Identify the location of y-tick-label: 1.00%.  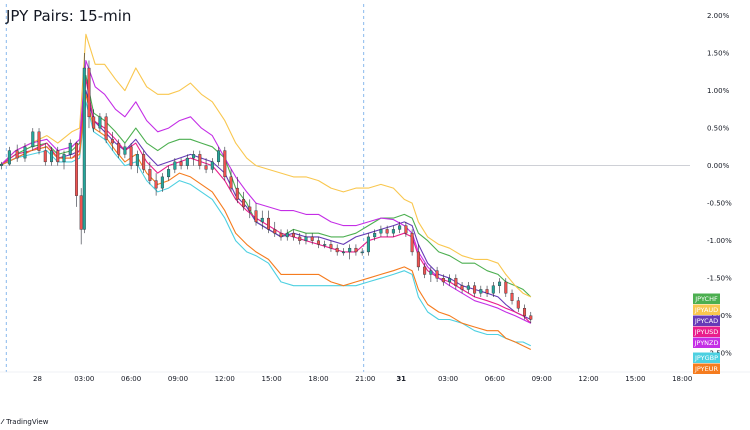
(718, 91).